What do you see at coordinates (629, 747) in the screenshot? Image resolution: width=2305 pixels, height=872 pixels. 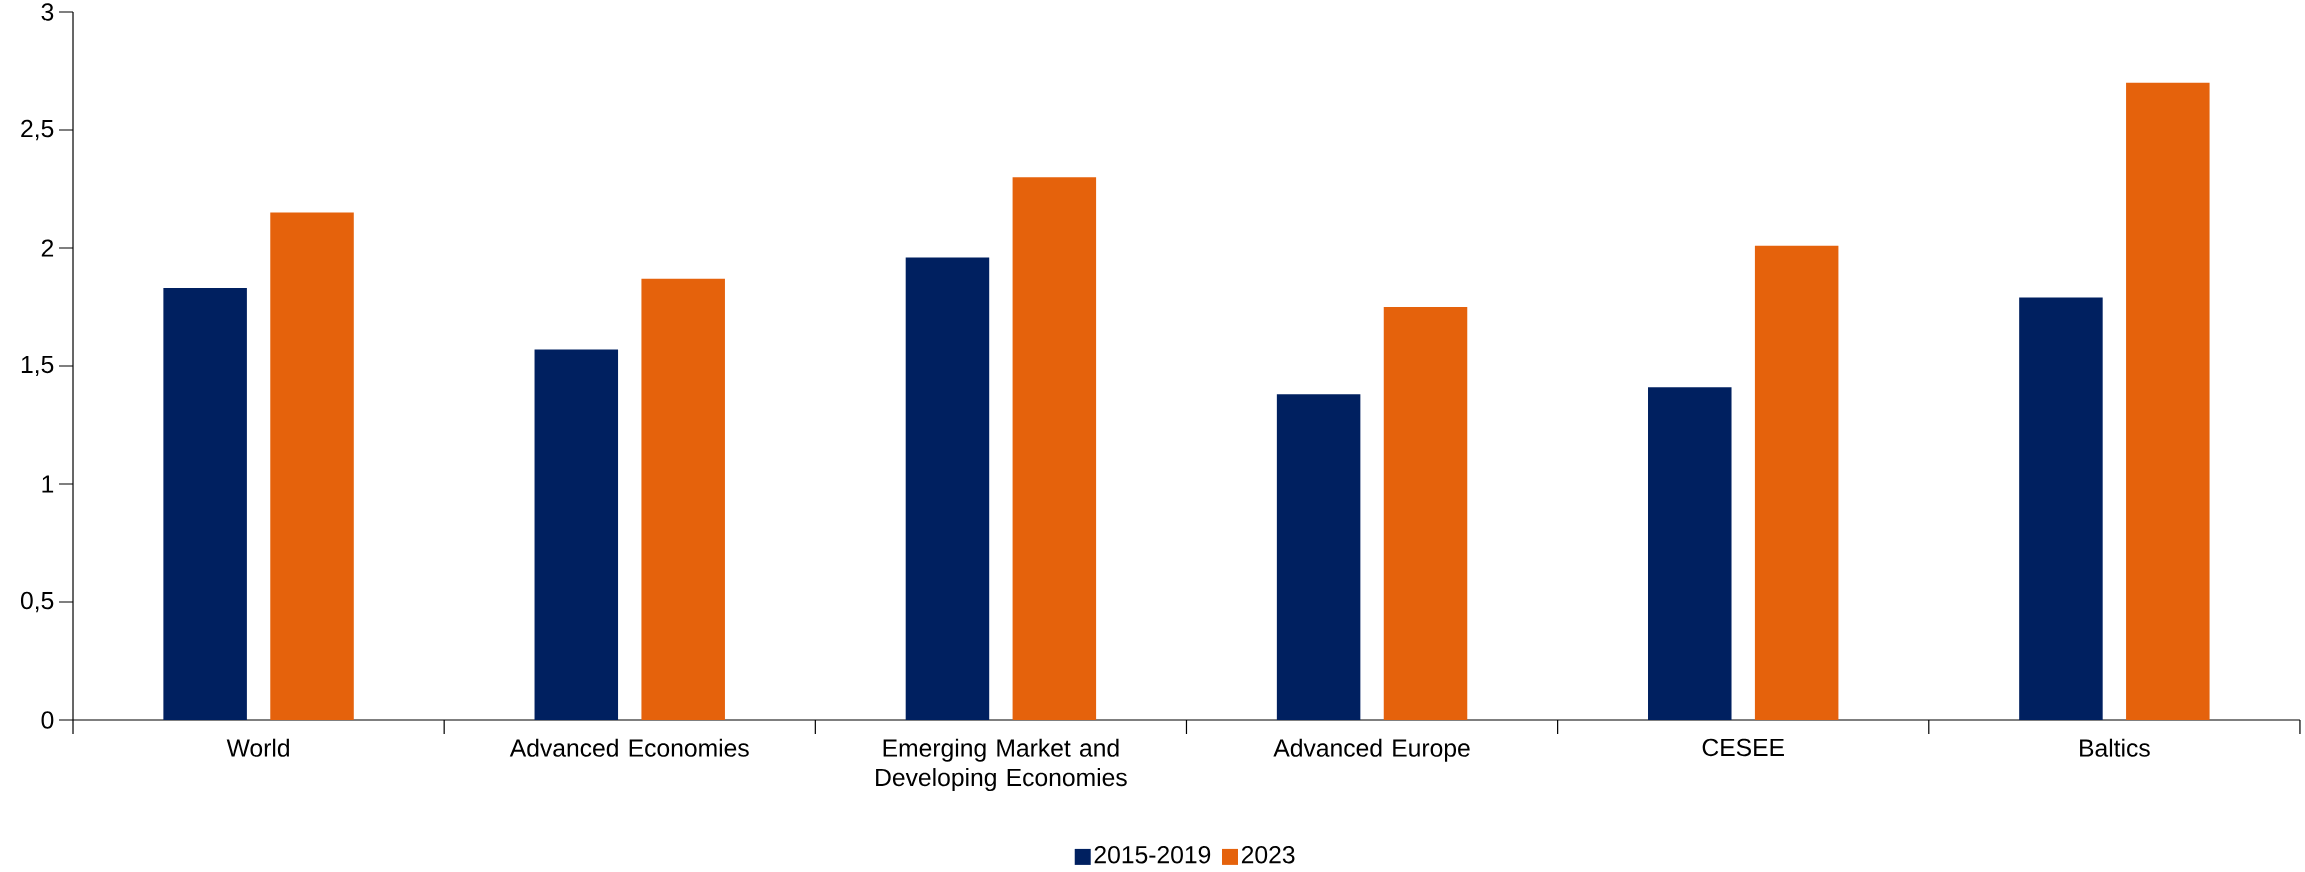 I see `x-tick-label: Advanced Economies` at bounding box center [629, 747].